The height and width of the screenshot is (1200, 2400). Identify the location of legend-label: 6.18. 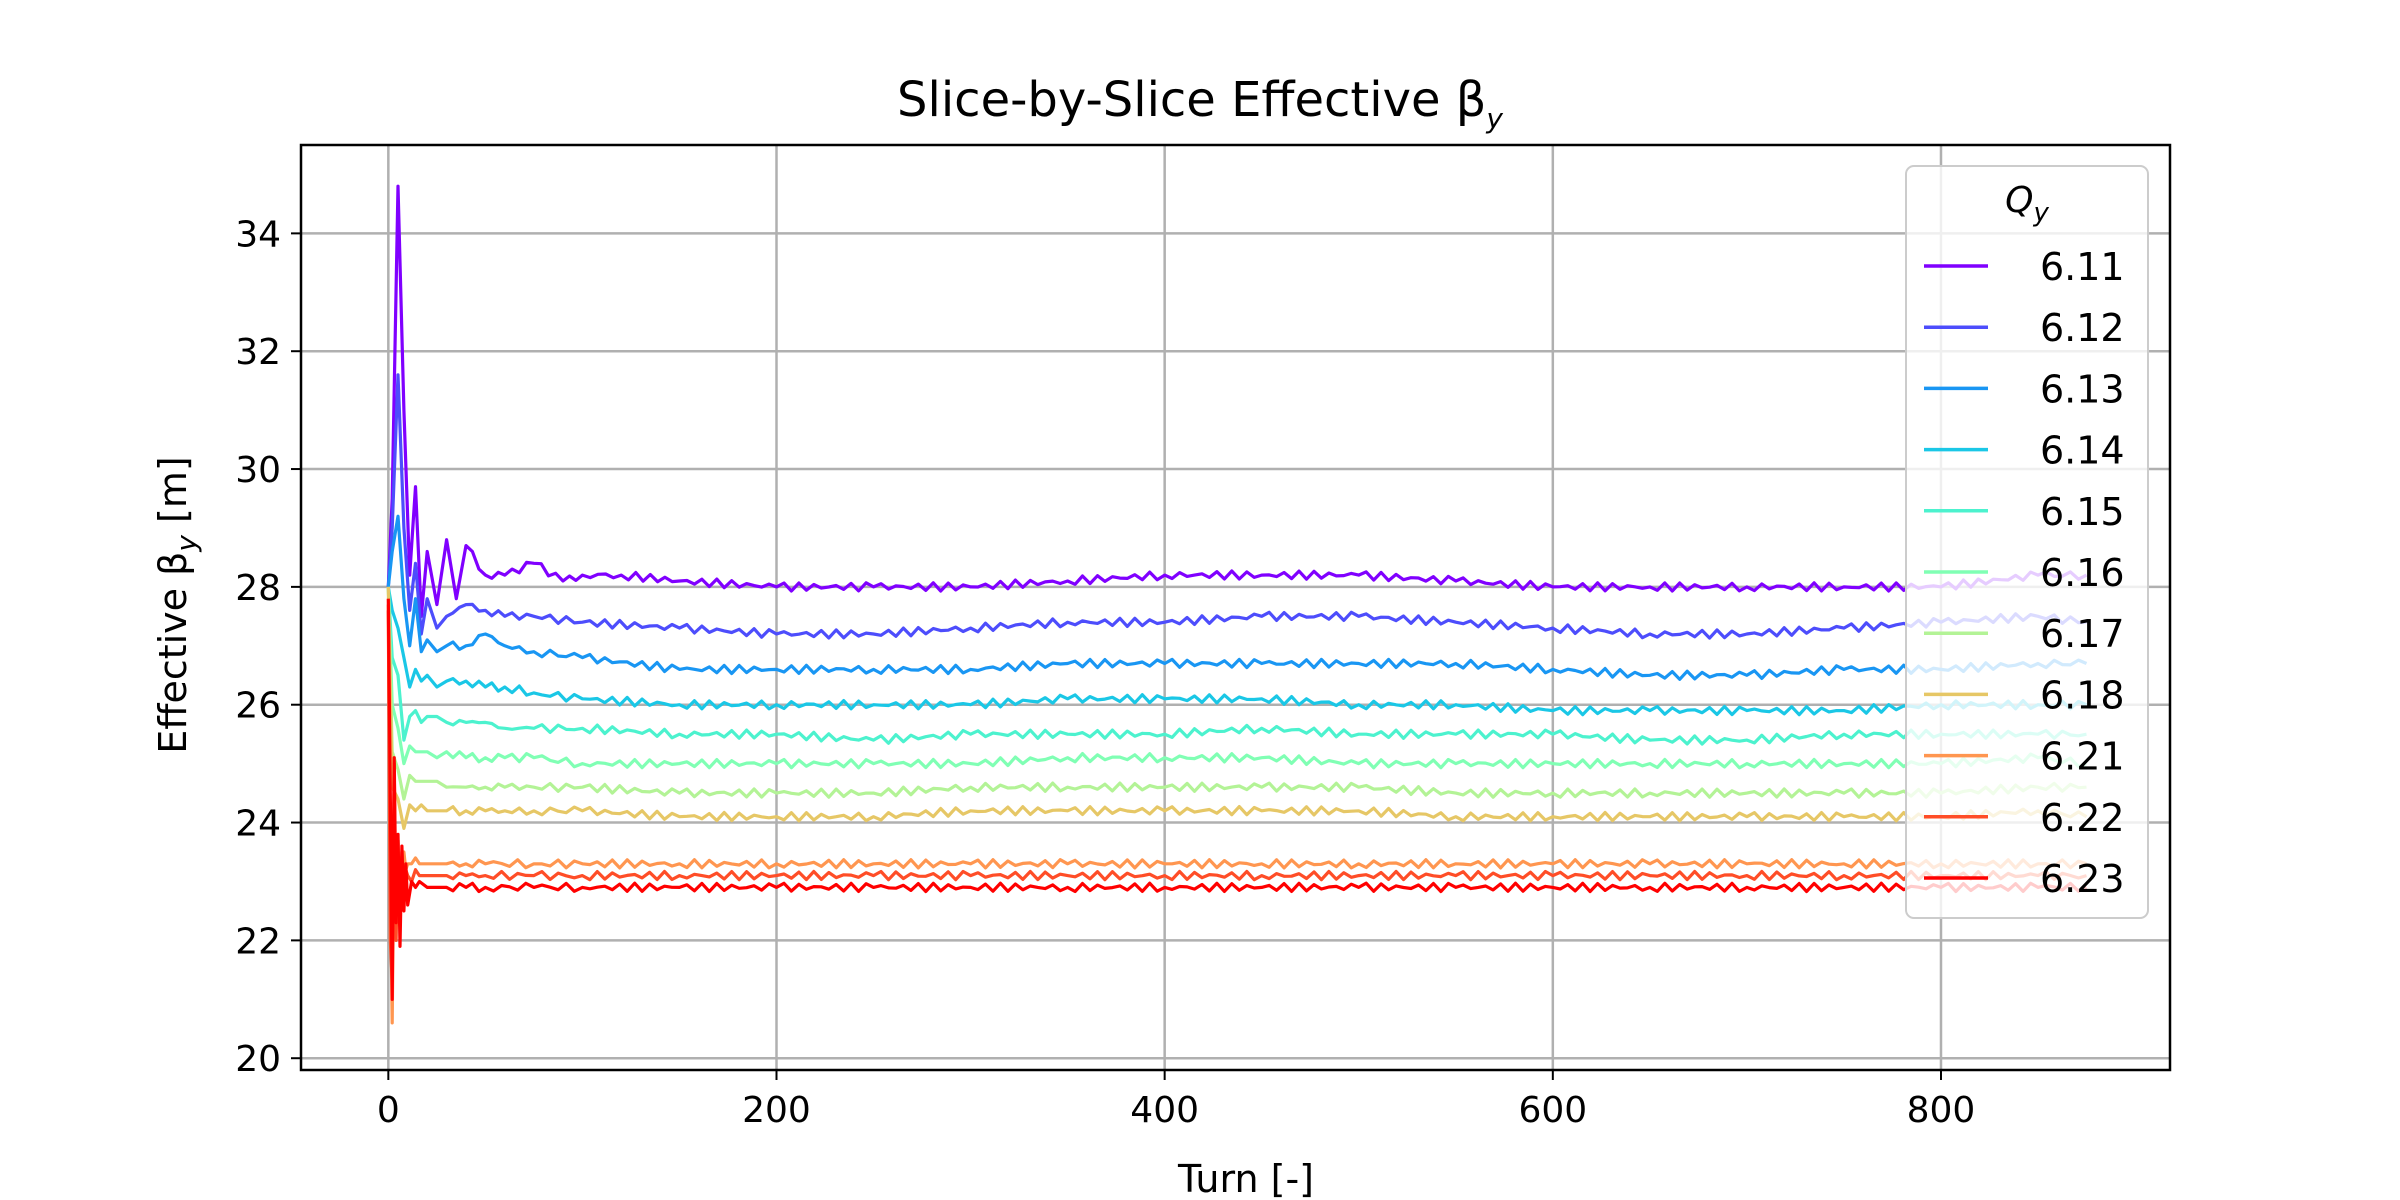
(2082, 695).